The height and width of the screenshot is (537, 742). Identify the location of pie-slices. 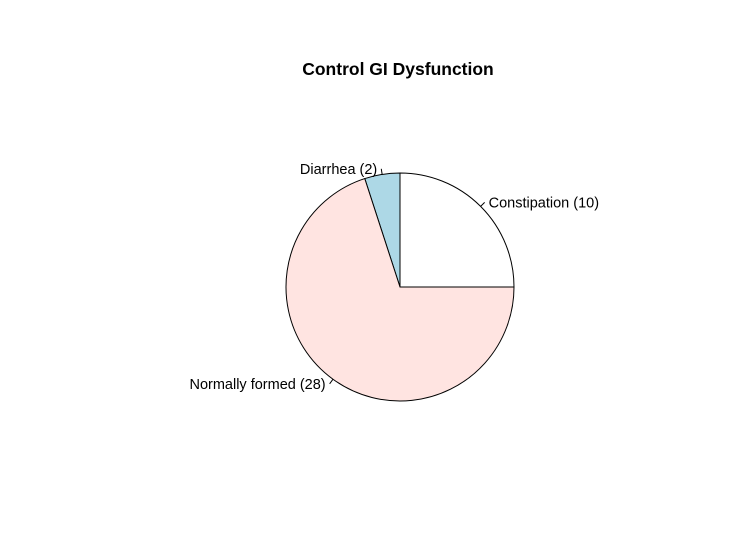
(400, 287).